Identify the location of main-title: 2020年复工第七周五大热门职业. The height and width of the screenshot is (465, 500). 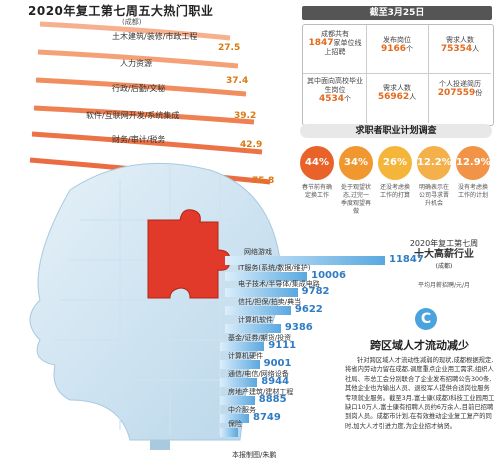
(121, 11).